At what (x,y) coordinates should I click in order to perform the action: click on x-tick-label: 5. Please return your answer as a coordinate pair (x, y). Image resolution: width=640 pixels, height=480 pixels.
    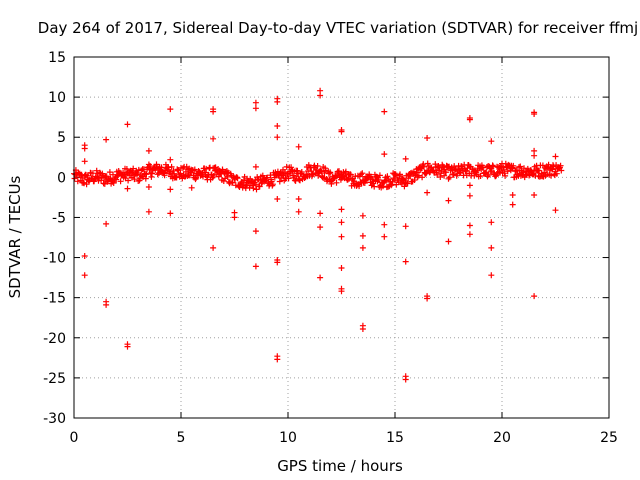
    Looking at the image, I should click on (181, 438).